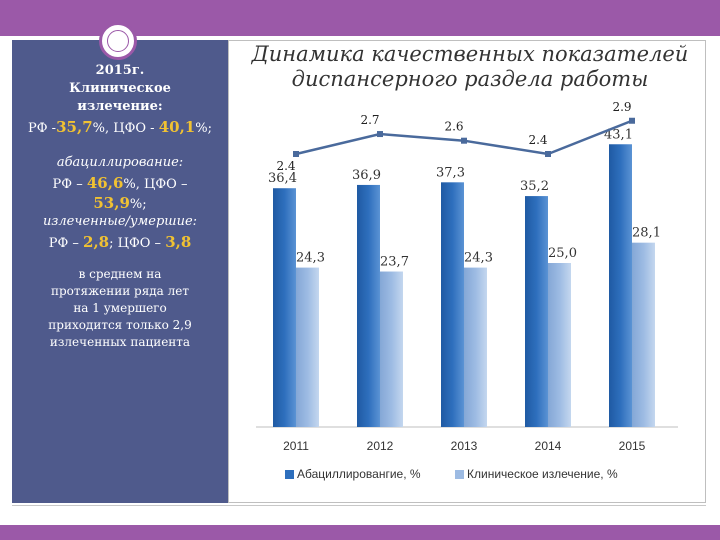  I want to click on label-clinical-2013: 24,3, so click(478, 258).